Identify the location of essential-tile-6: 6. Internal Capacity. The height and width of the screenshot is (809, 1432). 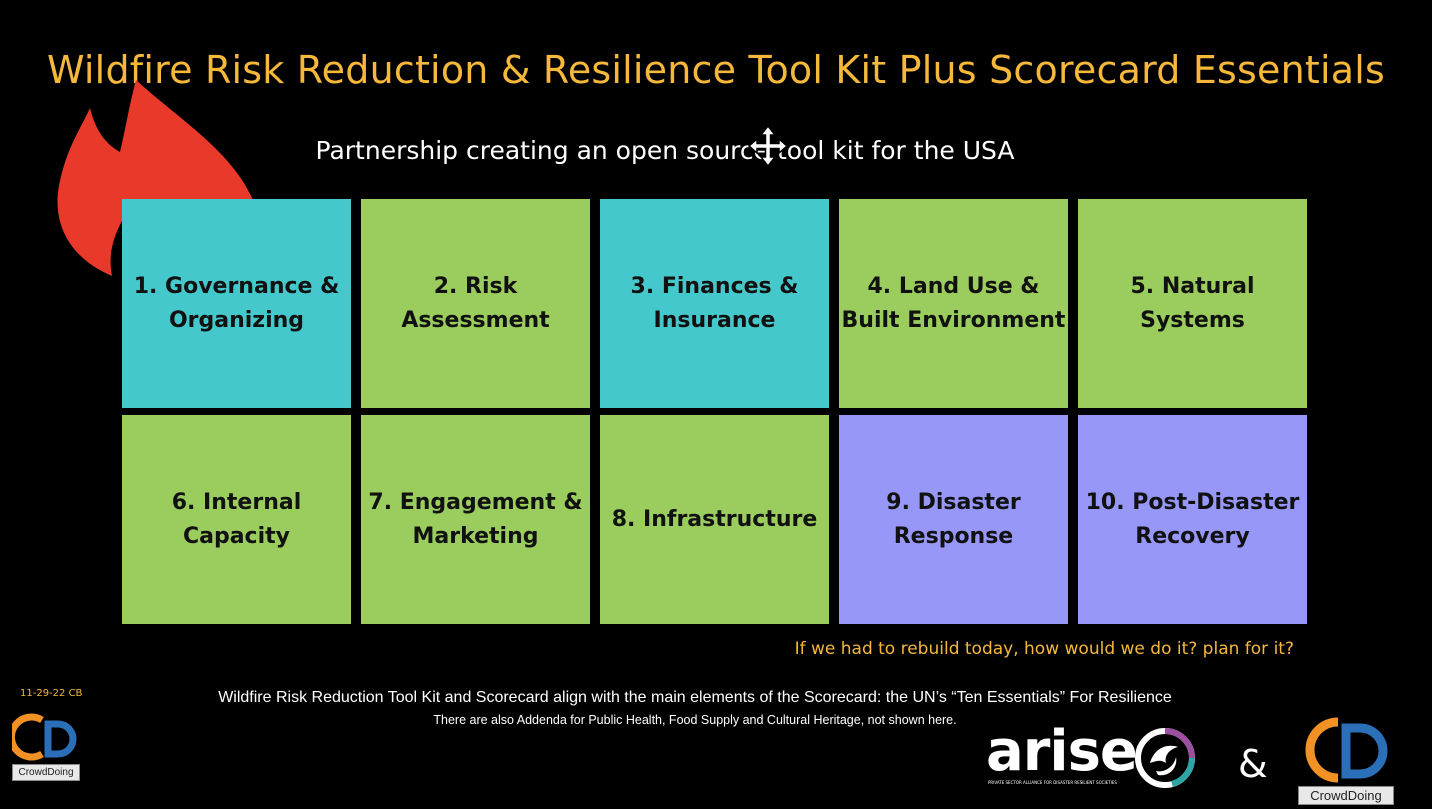
(236, 519).